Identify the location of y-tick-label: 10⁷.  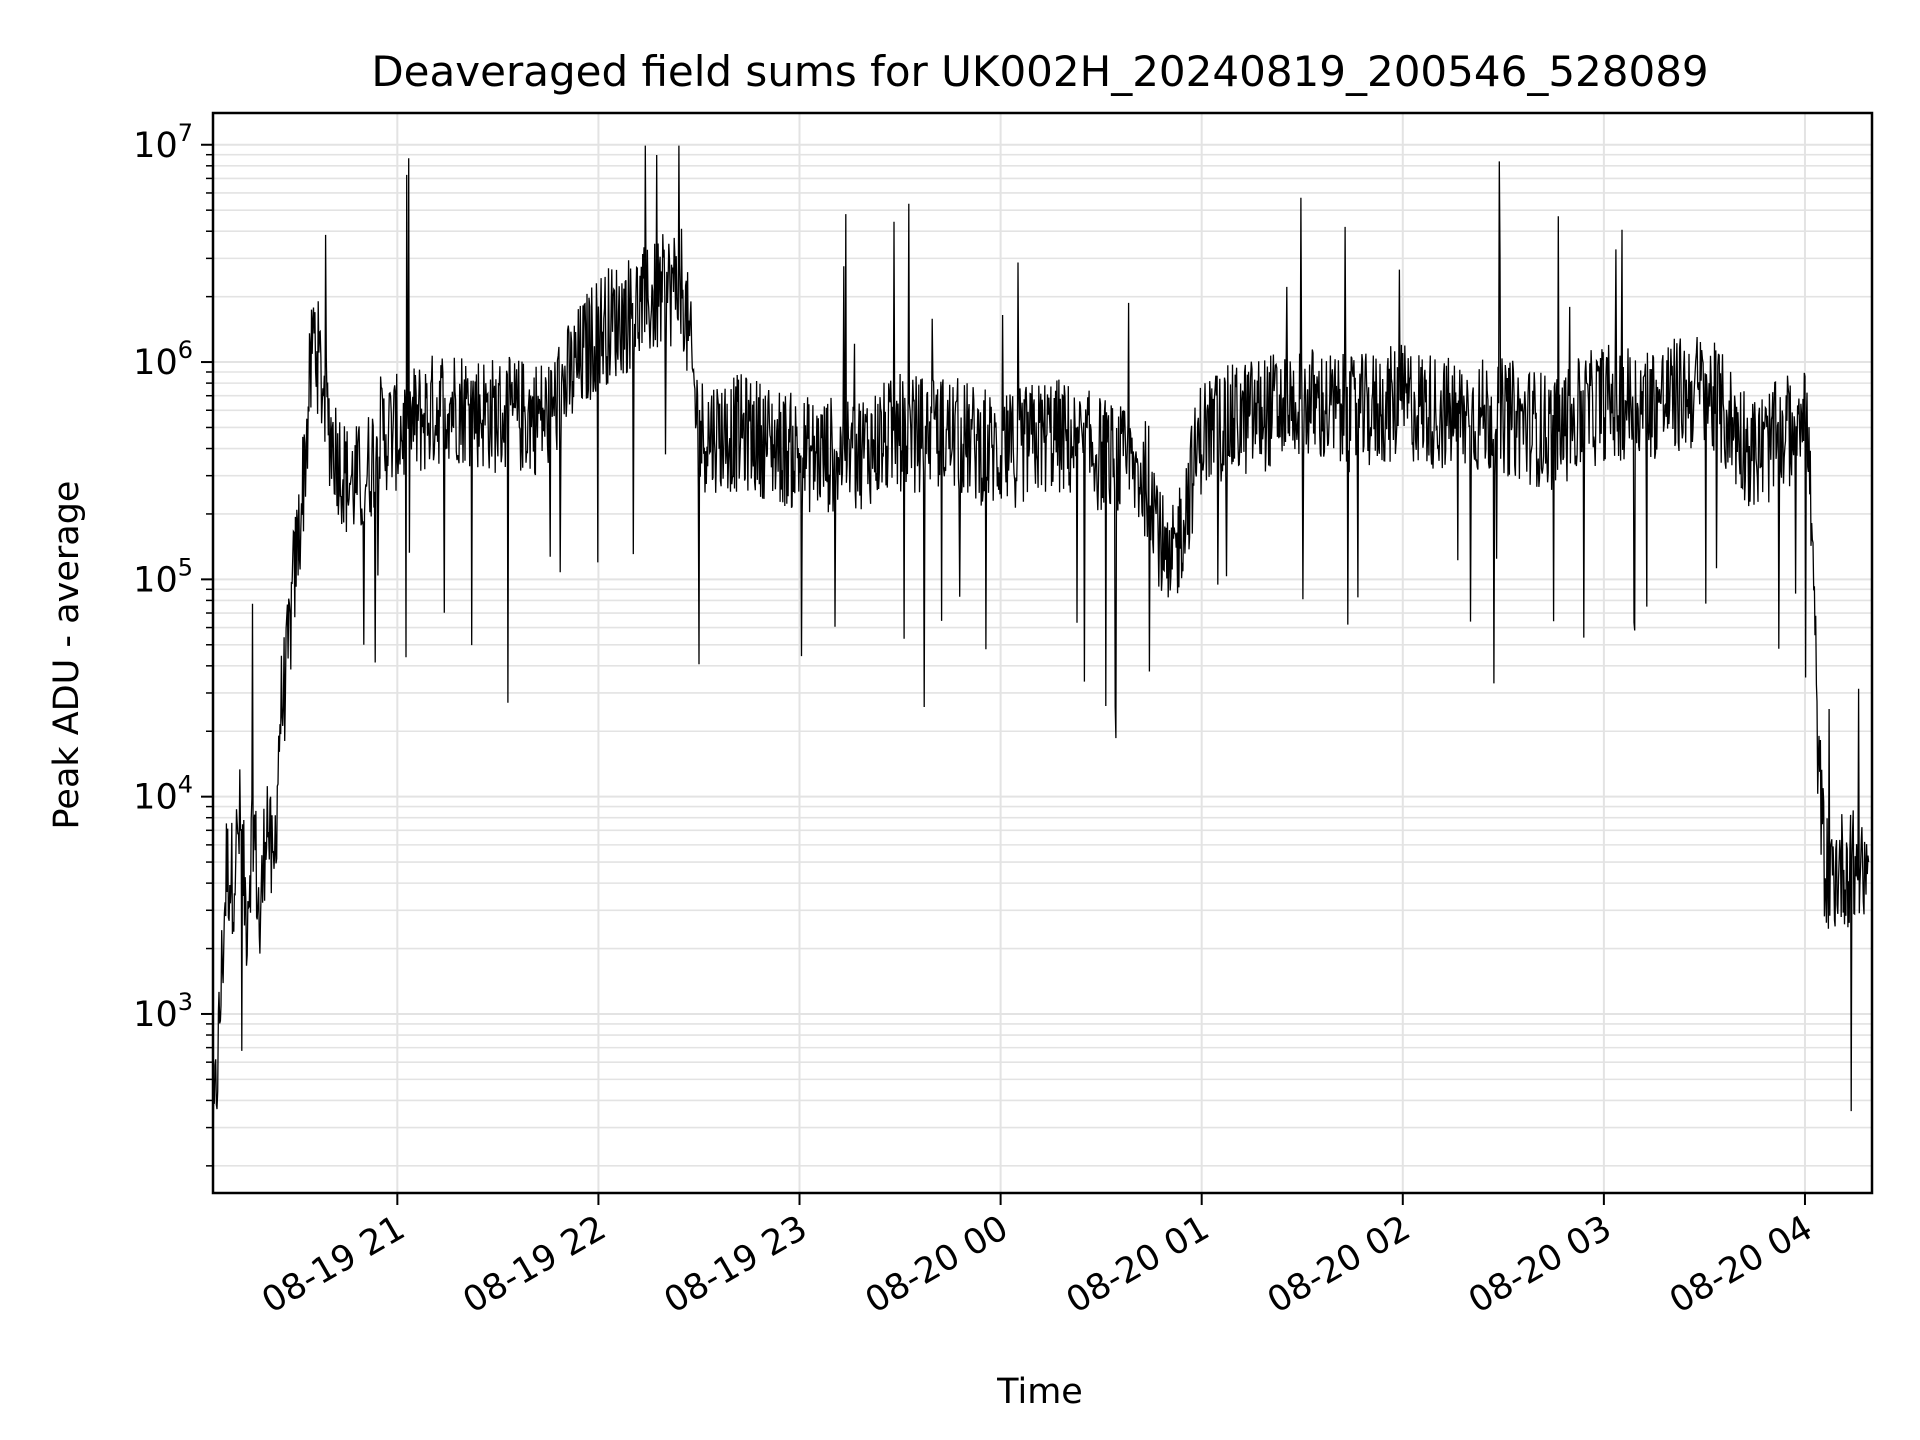
(163, 142).